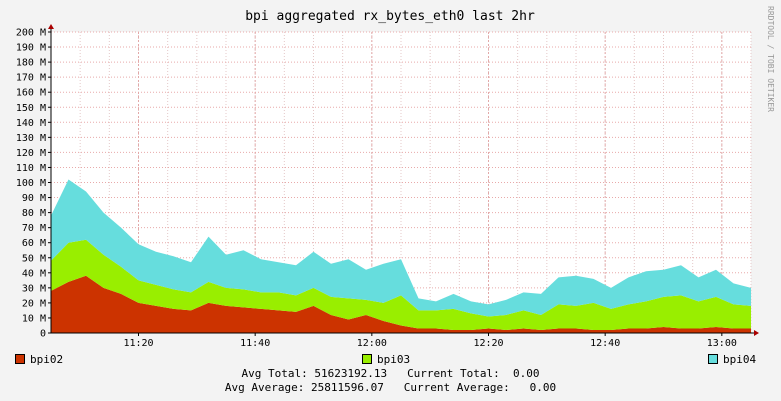 This screenshot has height=401, width=781. Describe the element at coordinates (401, 304) in the screenshot. I see `series-area-bpi02` at that location.